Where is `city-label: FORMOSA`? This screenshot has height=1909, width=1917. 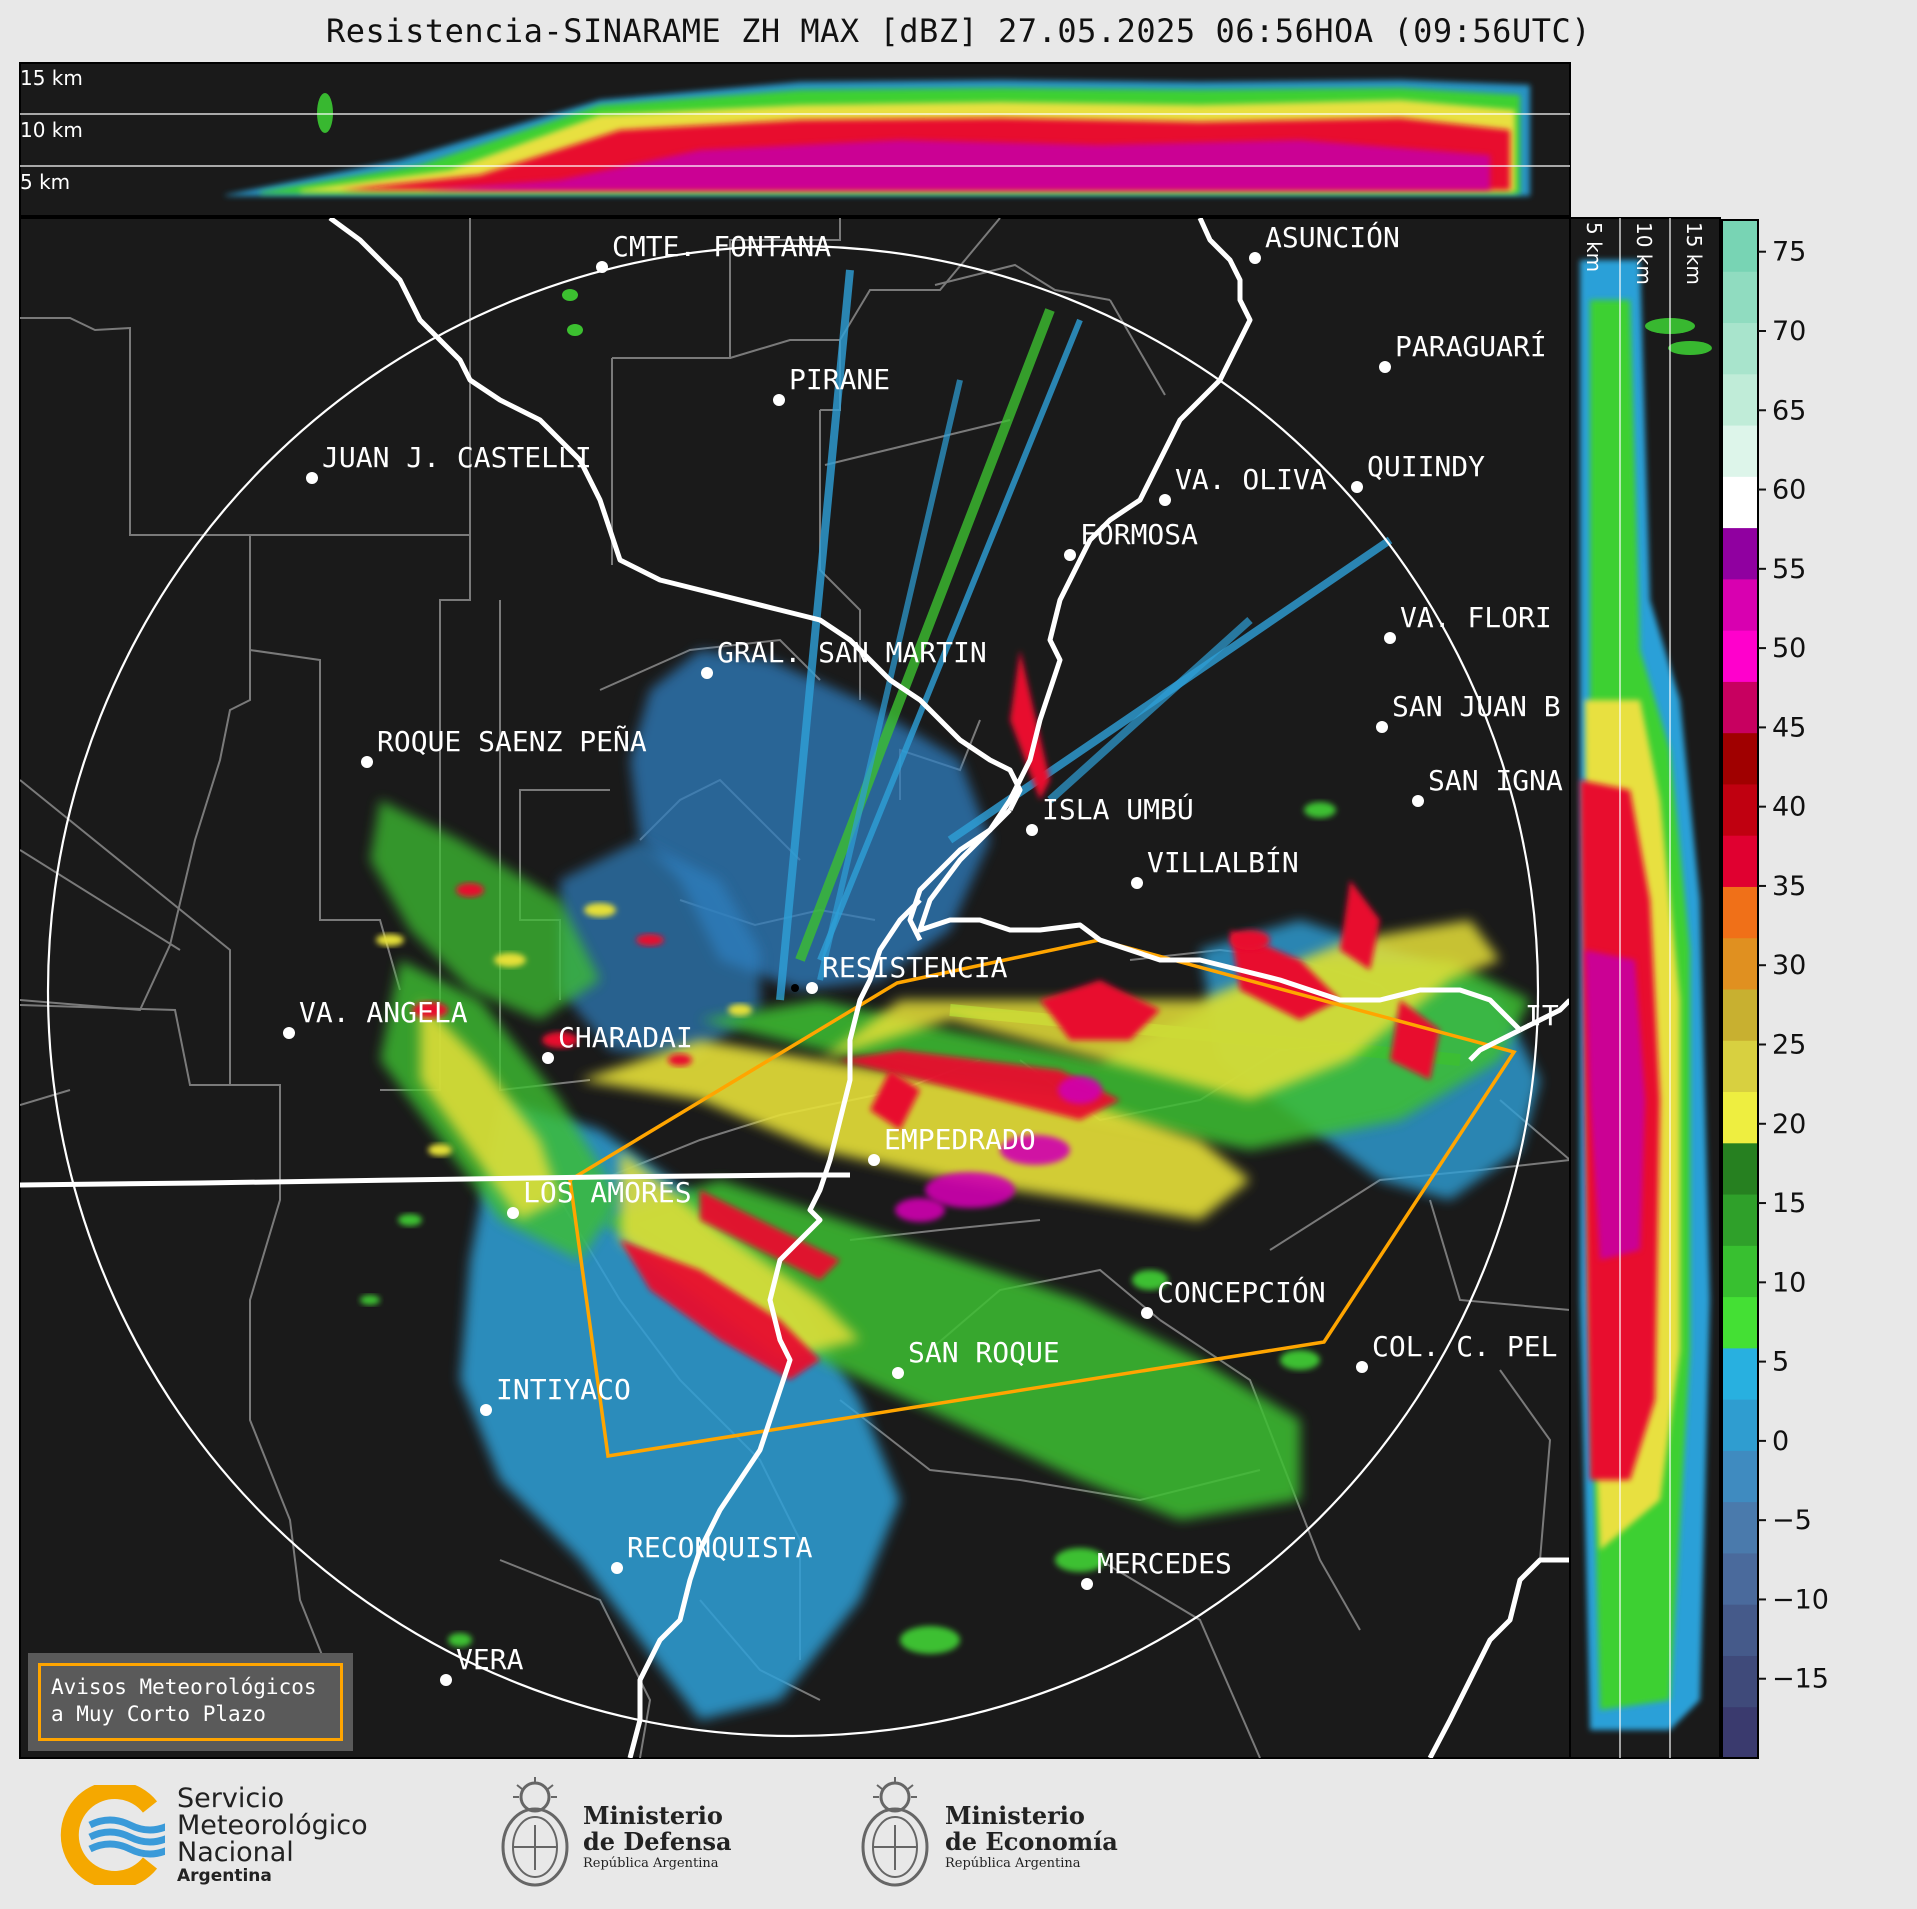
city-label: FORMOSA is located at coordinates (1139, 534).